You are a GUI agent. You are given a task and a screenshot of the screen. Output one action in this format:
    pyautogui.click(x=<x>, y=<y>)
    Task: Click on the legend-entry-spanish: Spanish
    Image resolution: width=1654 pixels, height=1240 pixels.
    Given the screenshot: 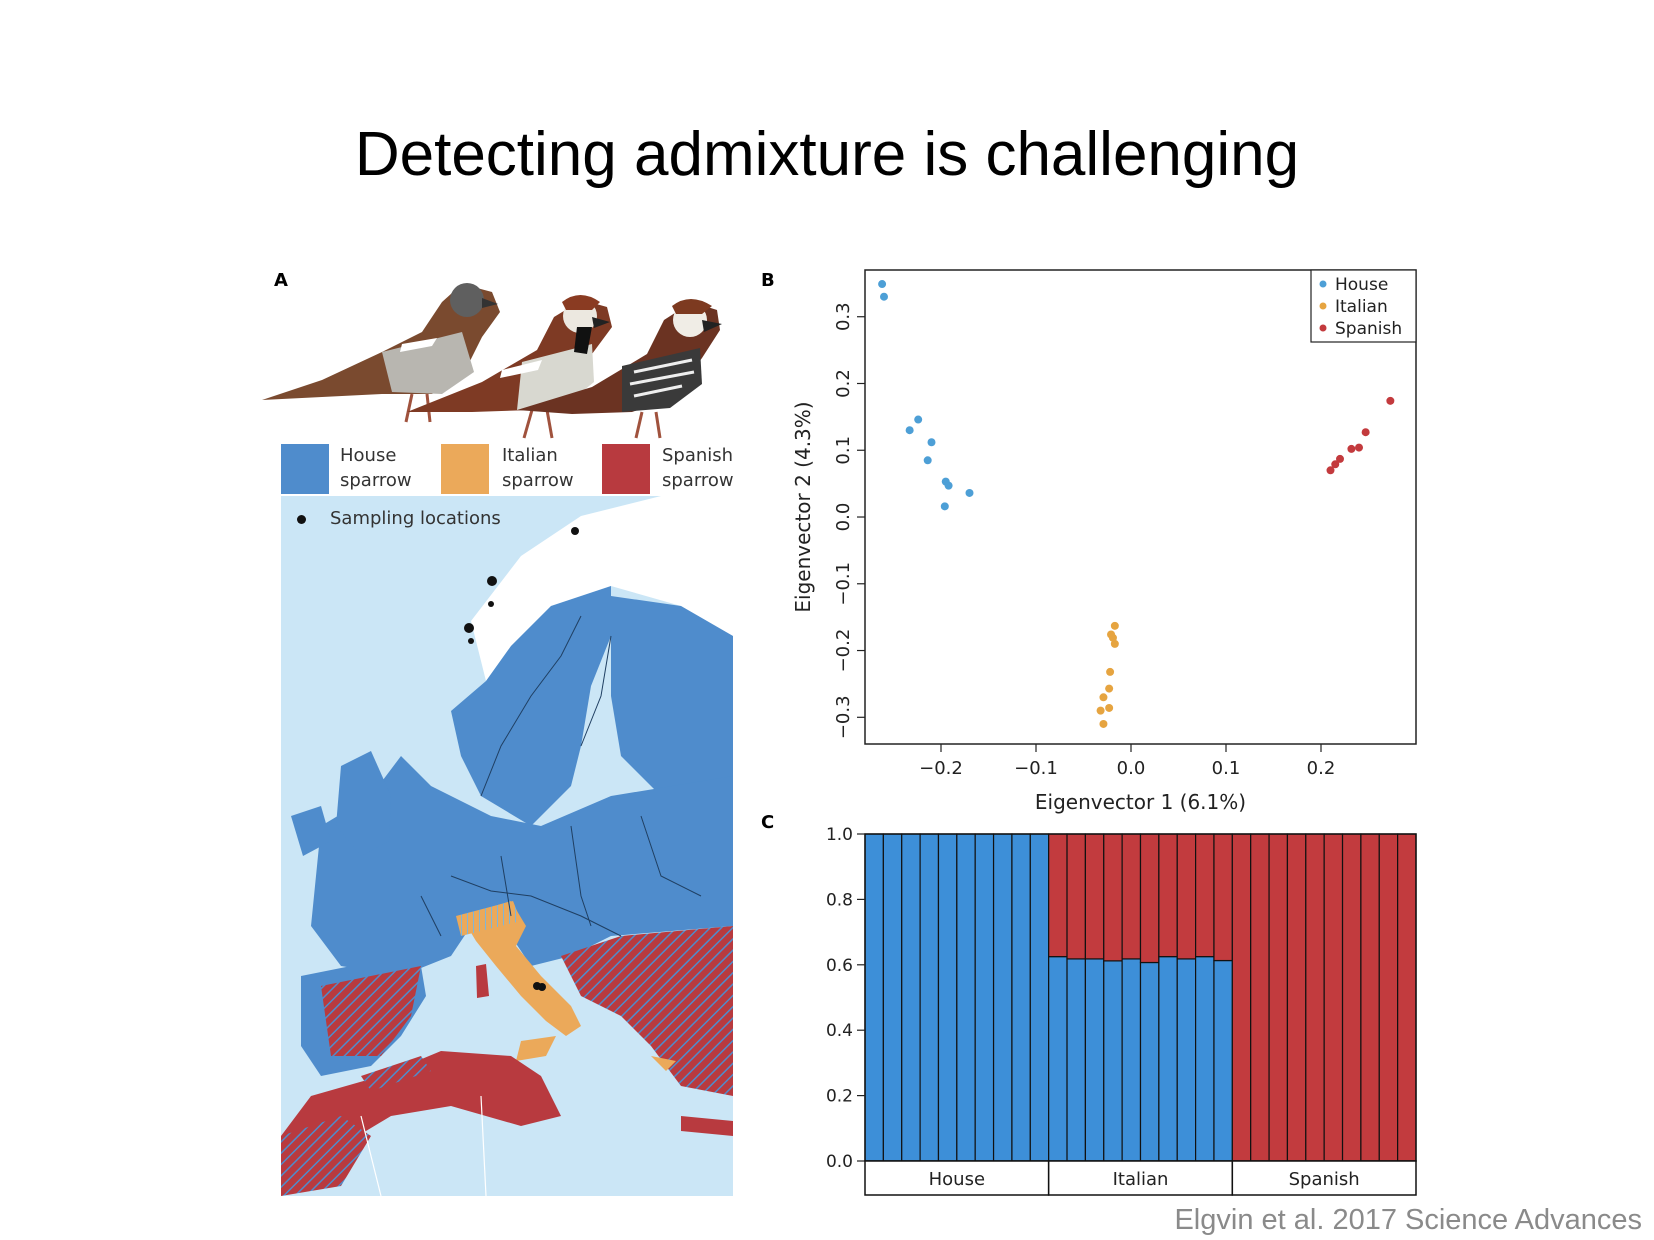 What is the action you would take?
    pyautogui.click(x=1368, y=329)
    